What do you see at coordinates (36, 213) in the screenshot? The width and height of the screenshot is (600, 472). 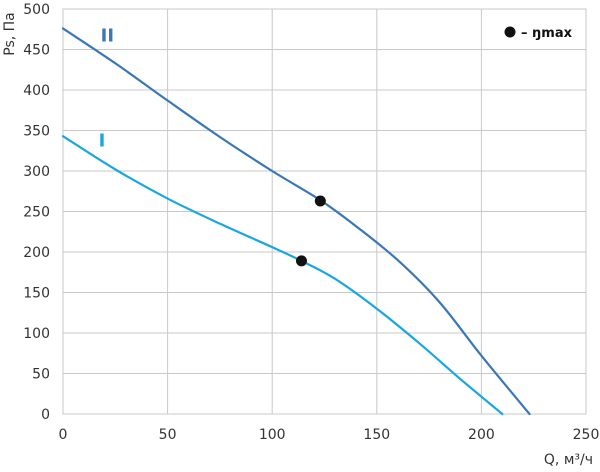 I see `y-tick-label: 250` at bounding box center [36, 213].